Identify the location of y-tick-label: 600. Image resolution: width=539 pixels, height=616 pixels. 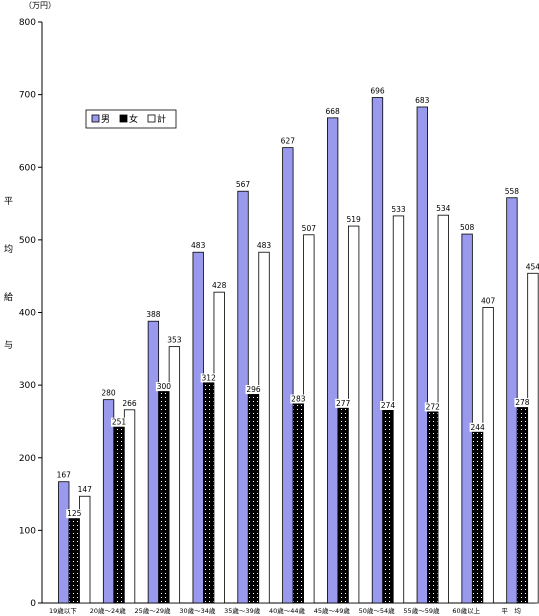
(27, 168).